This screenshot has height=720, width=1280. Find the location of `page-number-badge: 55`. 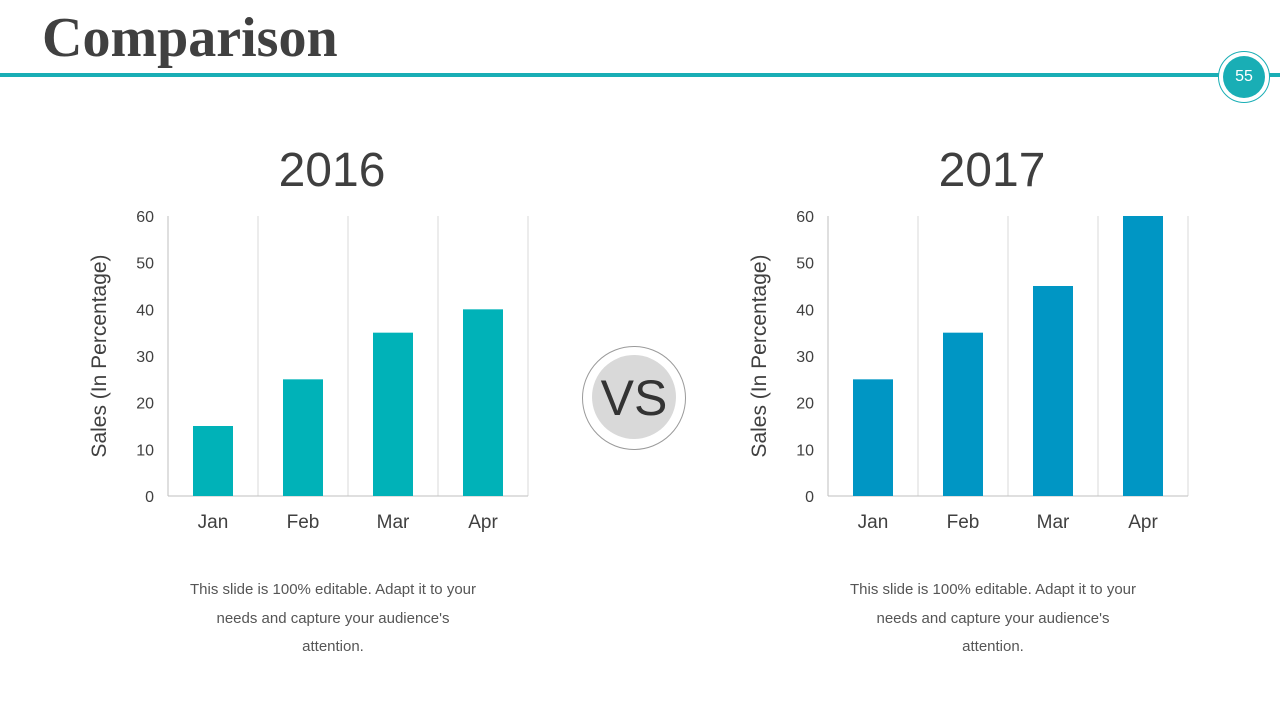

page-number-badge: 55 is located at coordinates (1244, 77).